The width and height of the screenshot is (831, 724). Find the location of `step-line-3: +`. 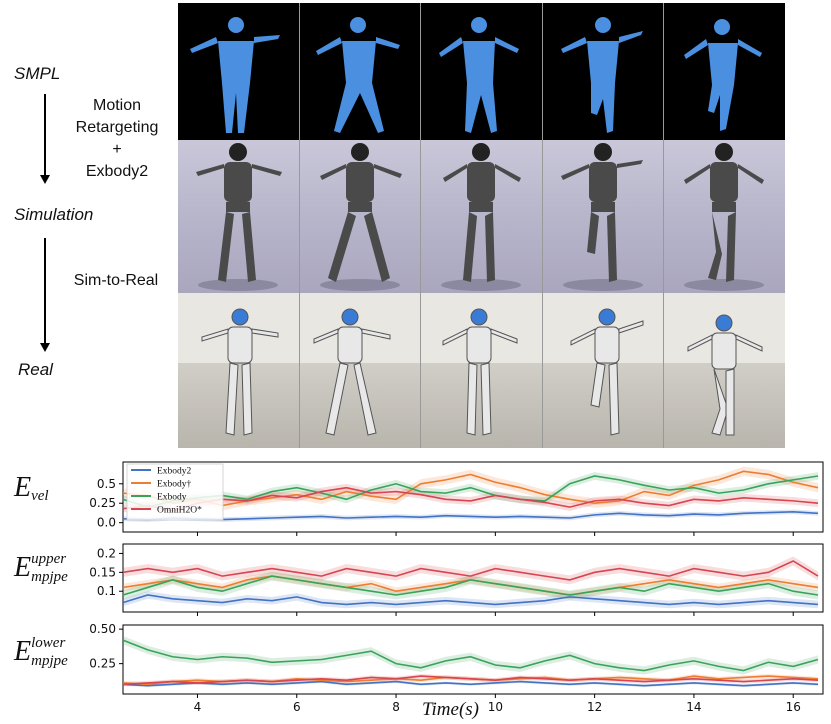

step-line-3: + is located at coordinates (117, 149).